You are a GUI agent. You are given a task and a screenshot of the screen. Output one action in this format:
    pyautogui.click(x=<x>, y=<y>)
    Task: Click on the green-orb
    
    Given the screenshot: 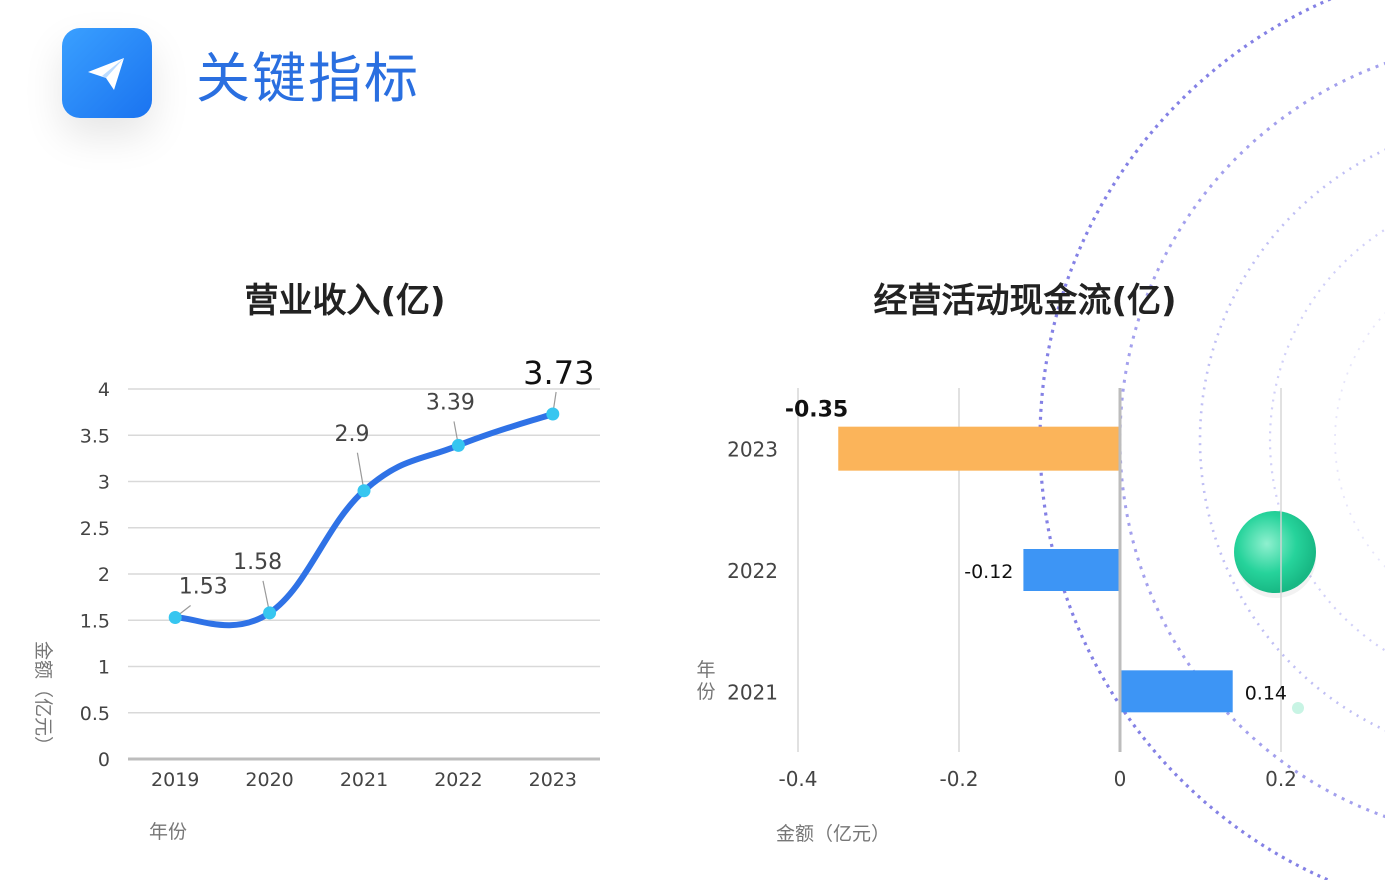 What is the action you would take?
    pyautogui.click(x=1275, y=552)
    